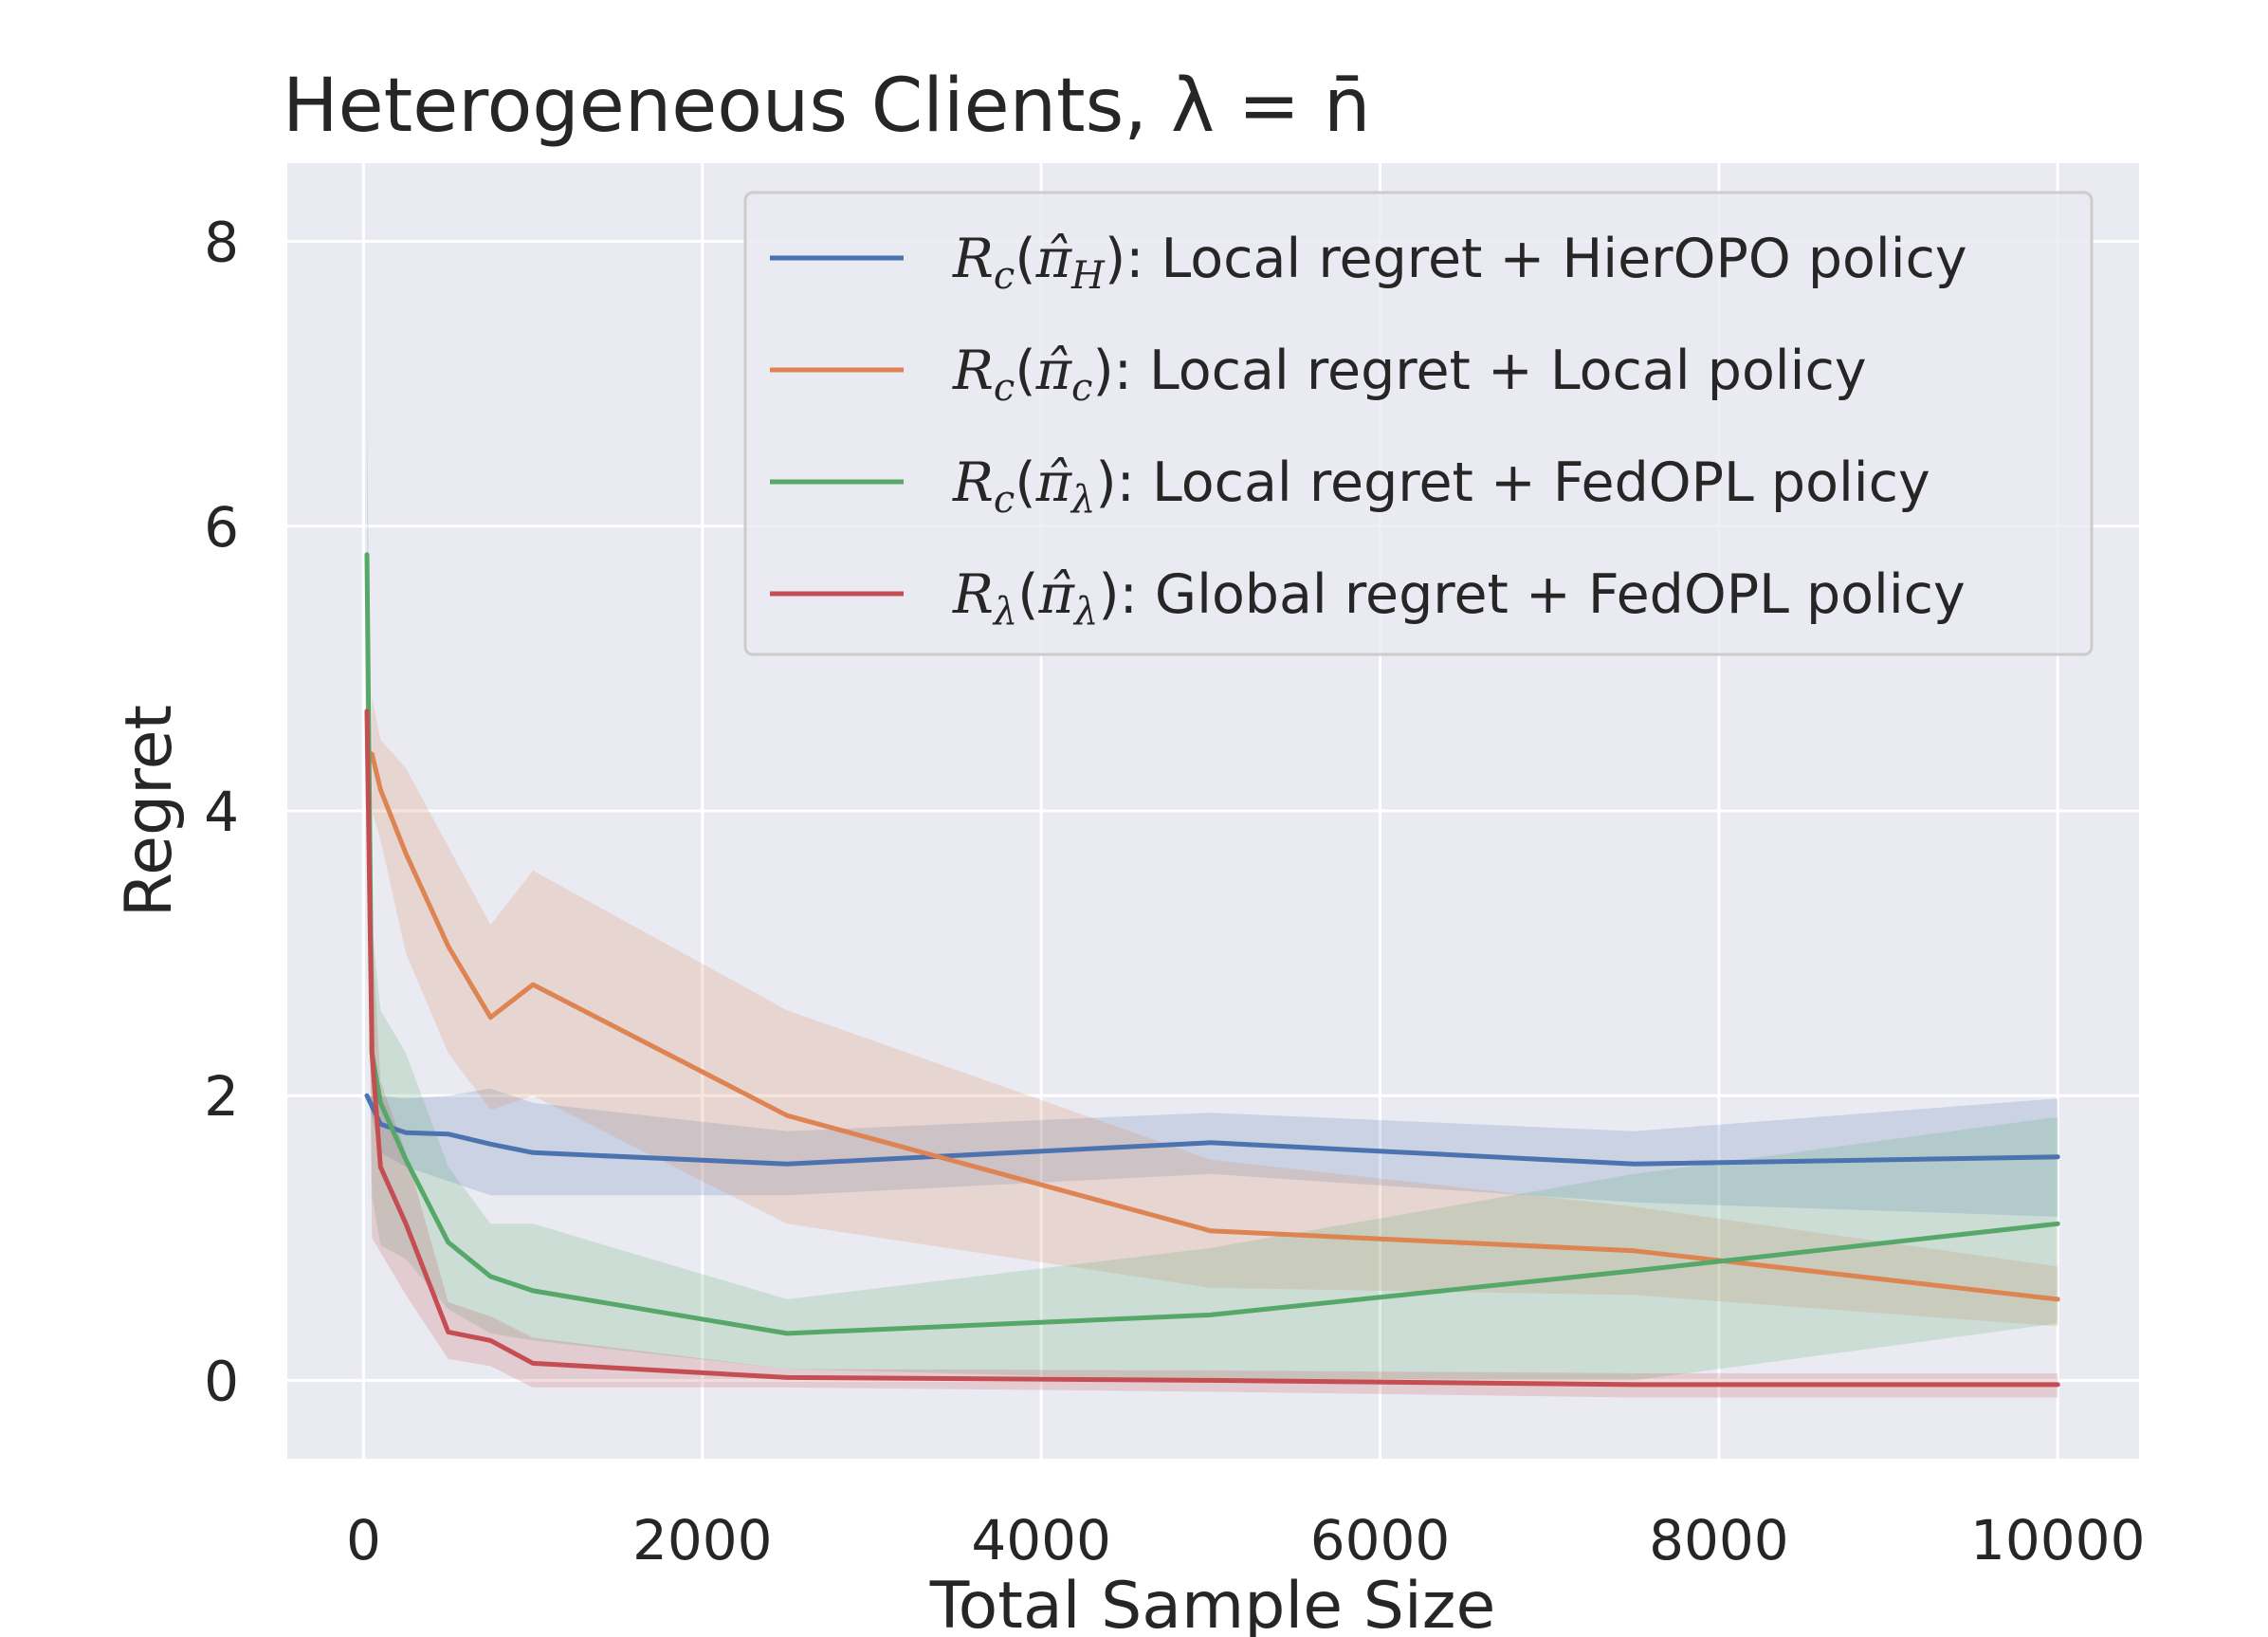 Image resolution: width=2268 pixels, height=1637 pixels. What do you see at coordinates (222, 527) in the screenshot?
I see `y-tick-label: 6` at bounding box center [222, 527].